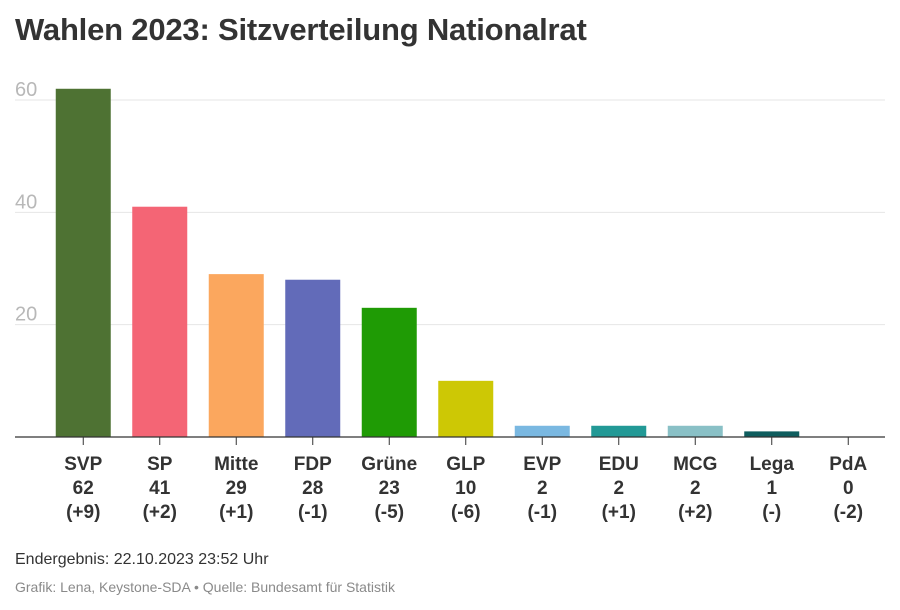 The image size is (900, 610). What do you see at coordinates (389, 372) in the screenshot?
I see `bar-grüne` at bounding box center [389, 372].